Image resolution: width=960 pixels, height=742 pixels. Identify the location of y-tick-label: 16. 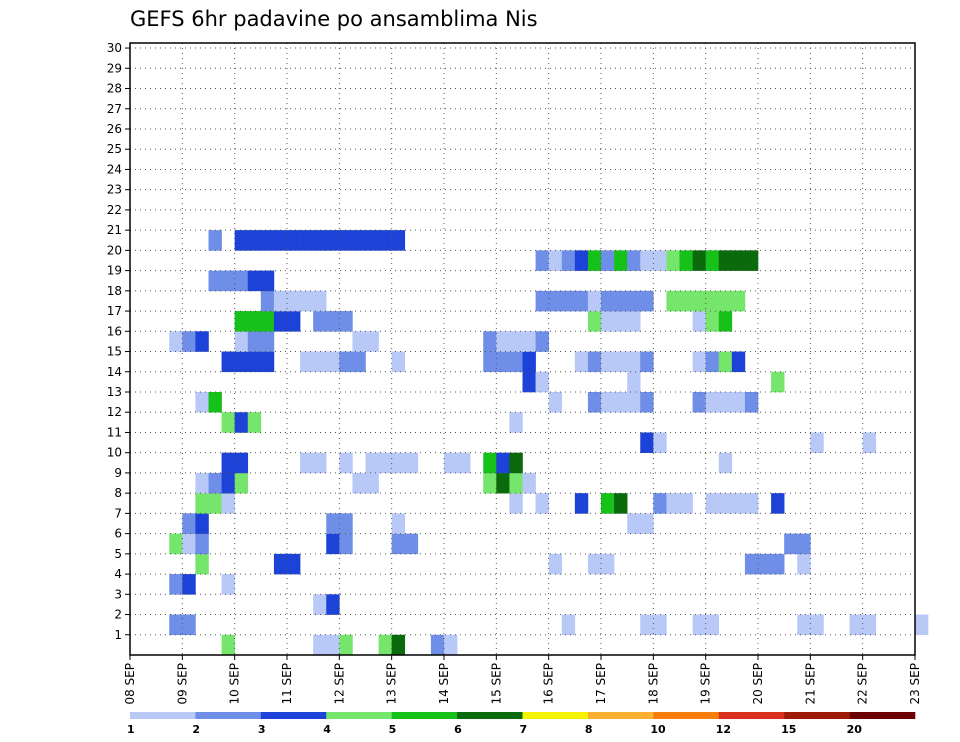
(114, 331).